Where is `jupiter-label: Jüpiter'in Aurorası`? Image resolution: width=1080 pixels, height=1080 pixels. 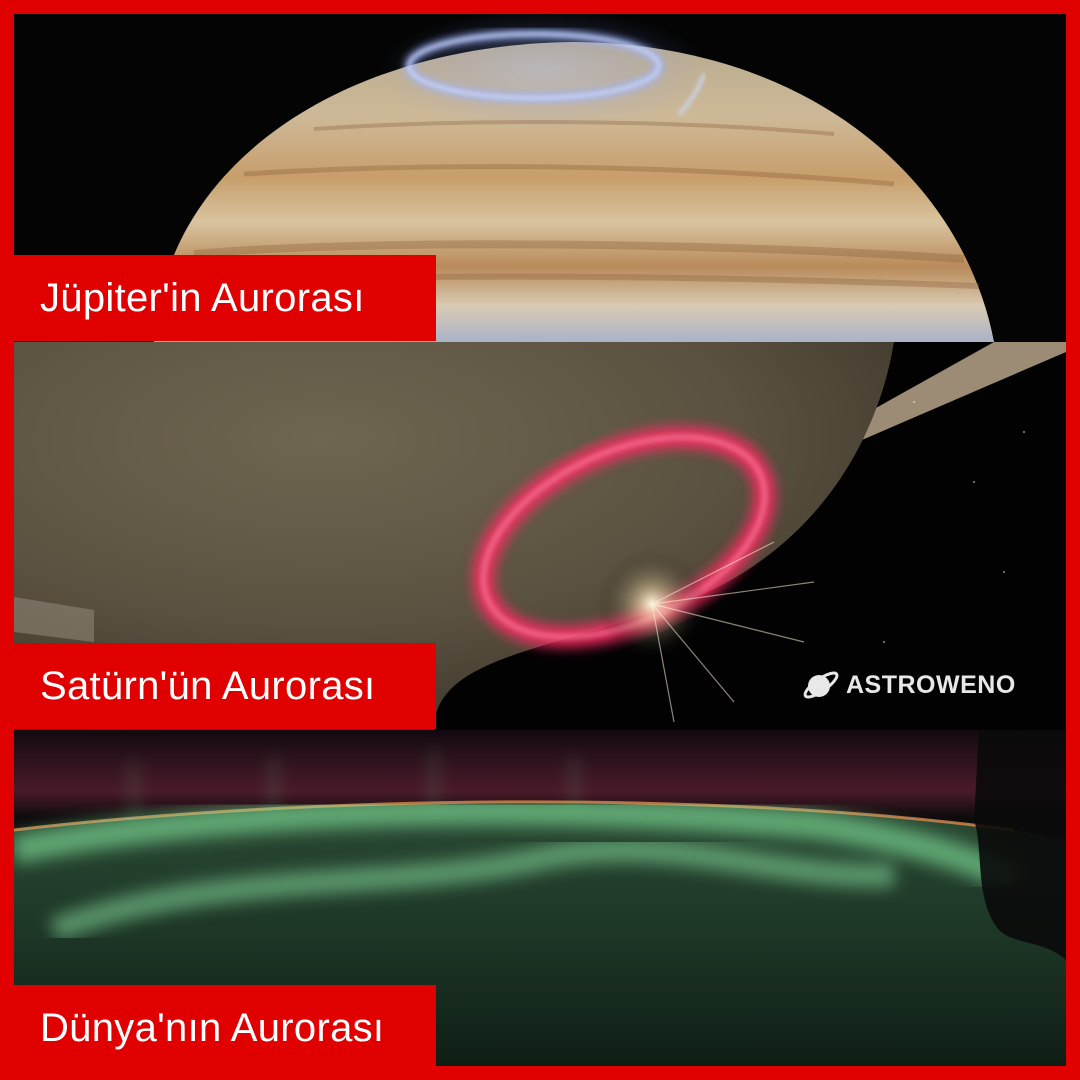
jupiter-label: Jüpiter'in Aurorası is located at coordinates (225, 298).